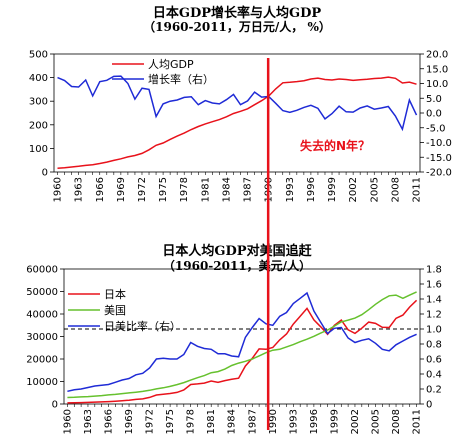 This screenshot has width=474, height=443. What do you see at coordinates (437, 55) in the screenshot?
I see `y-right-tick-label: 20.0` at bounding box center [437, 55].